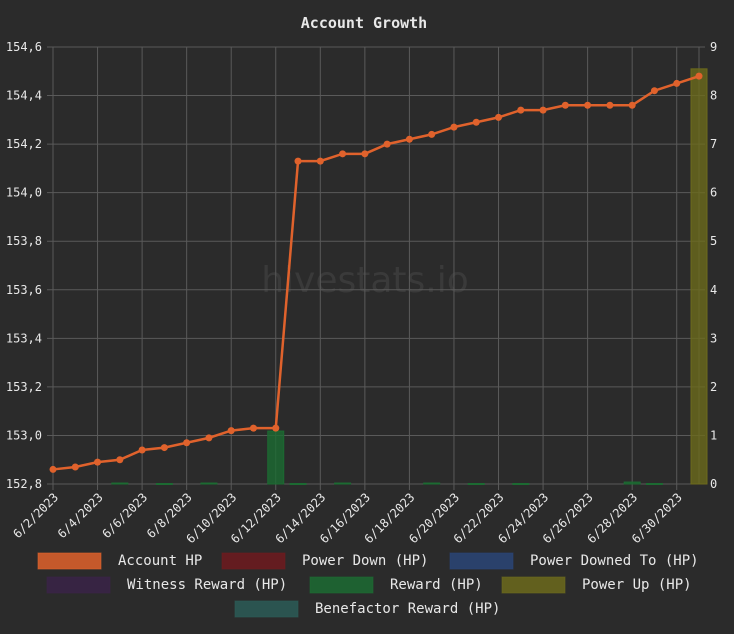 The width and height of the screenshot is (734, 634). I want to click on y-tick-label: 153,4, so click(24, 338).